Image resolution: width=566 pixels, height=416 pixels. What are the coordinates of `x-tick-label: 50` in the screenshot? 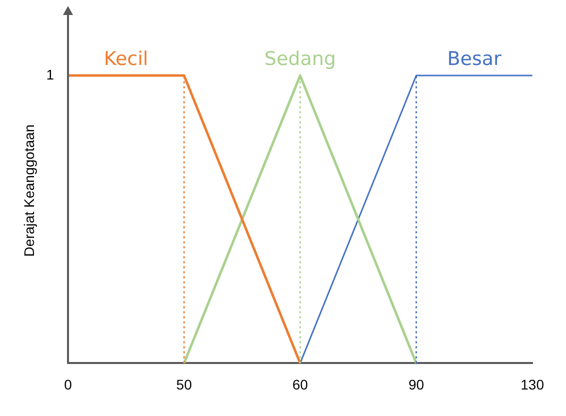 It's located at (184, 384).